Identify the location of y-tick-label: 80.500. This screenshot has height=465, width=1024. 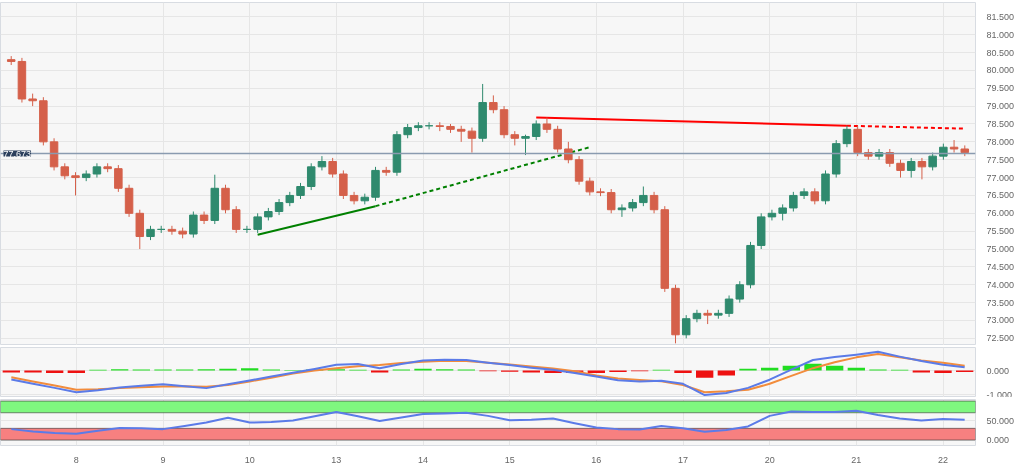
(1000, 52).